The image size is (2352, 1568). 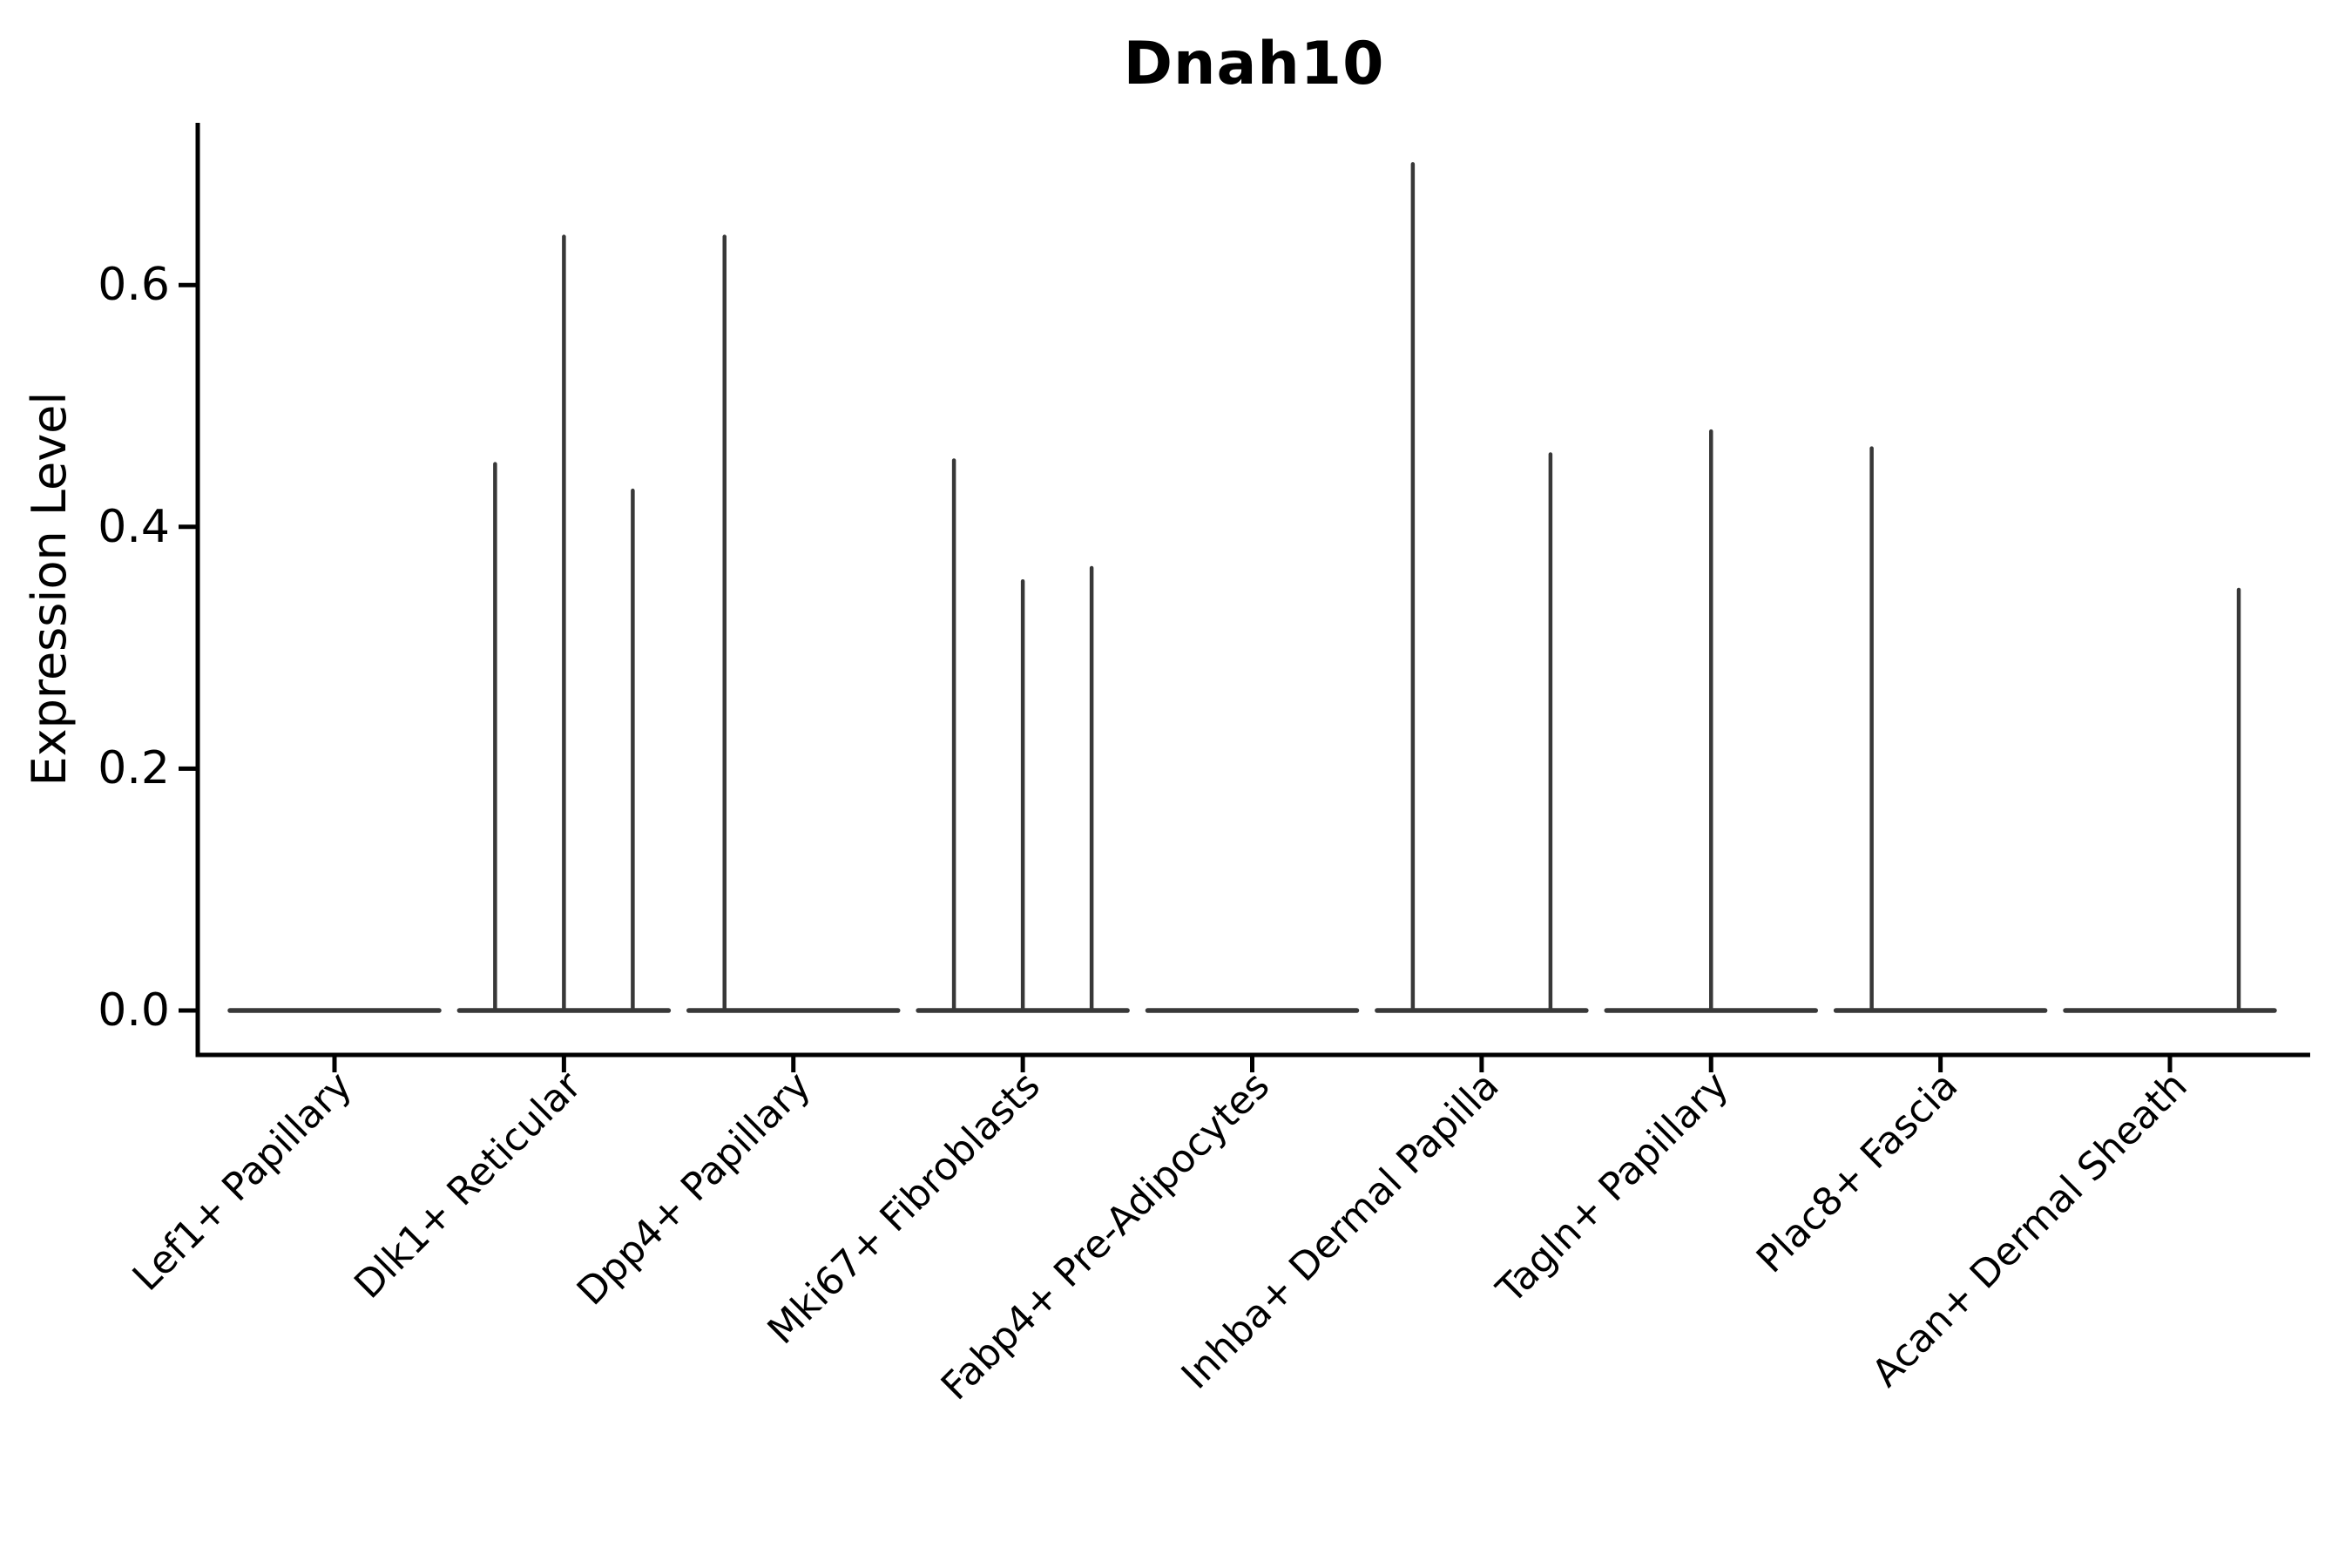 What do you see at coordinates (134, 285) in the screenshot?
I see `y-tick-label: 0.6` at bounding box center [134, 285].